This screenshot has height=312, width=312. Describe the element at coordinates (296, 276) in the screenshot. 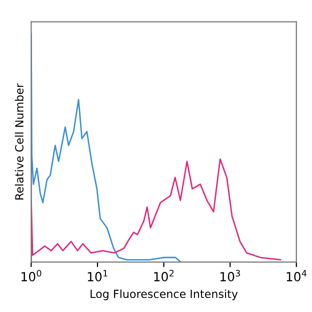

I see `x-tick-label: 10$^{4}$` at that location.